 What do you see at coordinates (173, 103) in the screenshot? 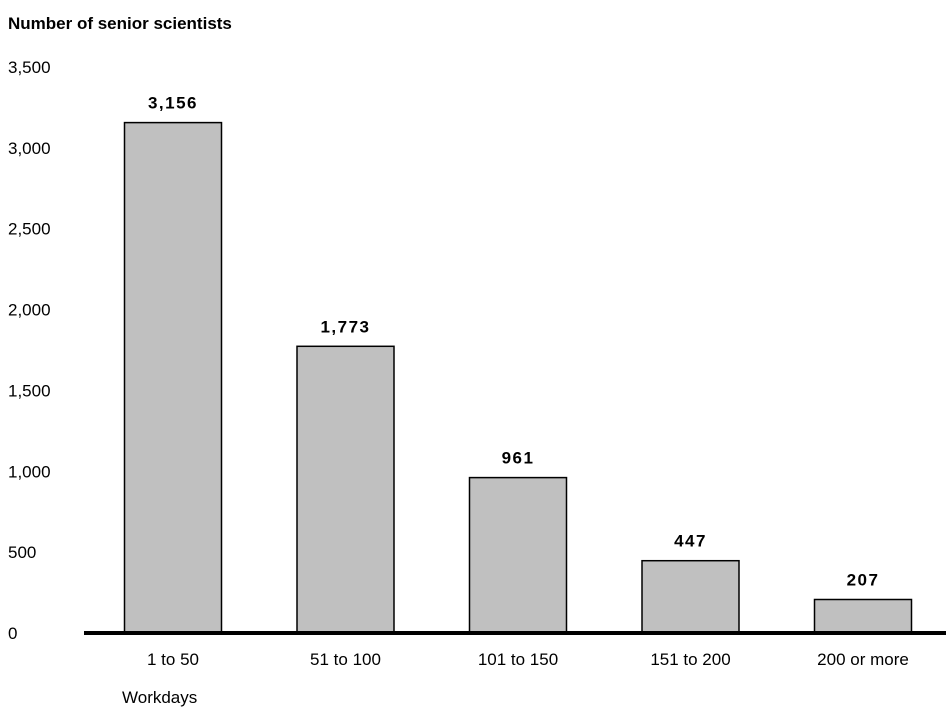
I see `bar-value-label: 3,156` at bounding box center [173, 103].